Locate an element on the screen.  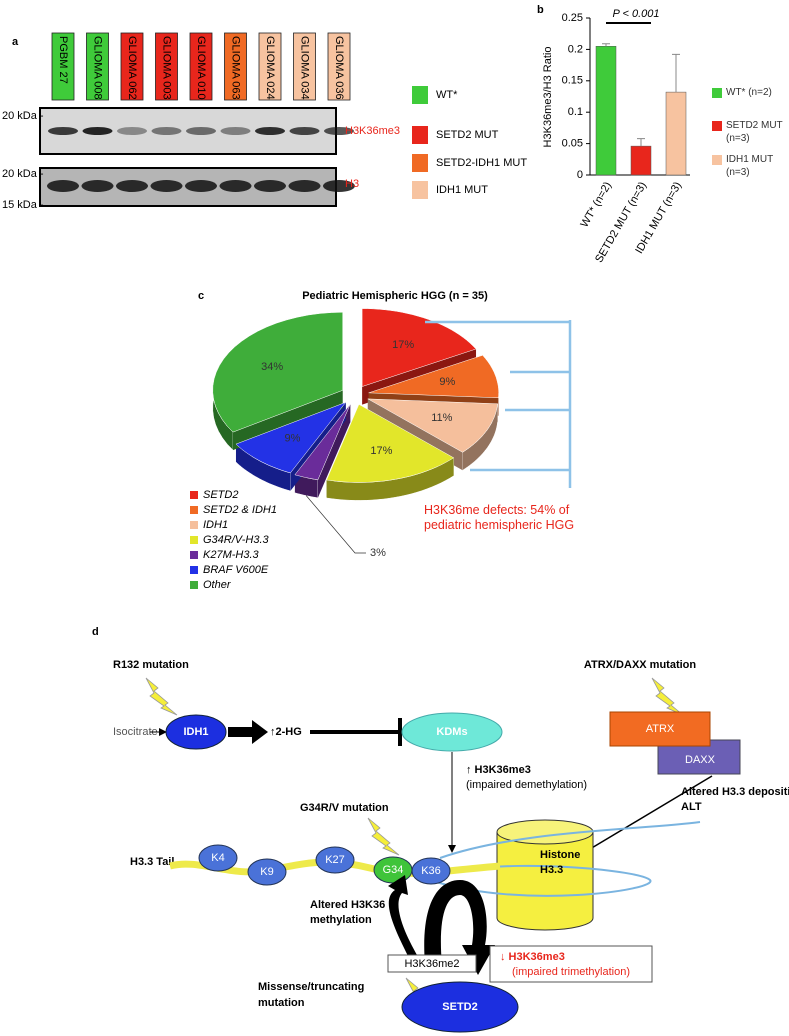
slice-label: 34% is located at coordinates (272, 367).